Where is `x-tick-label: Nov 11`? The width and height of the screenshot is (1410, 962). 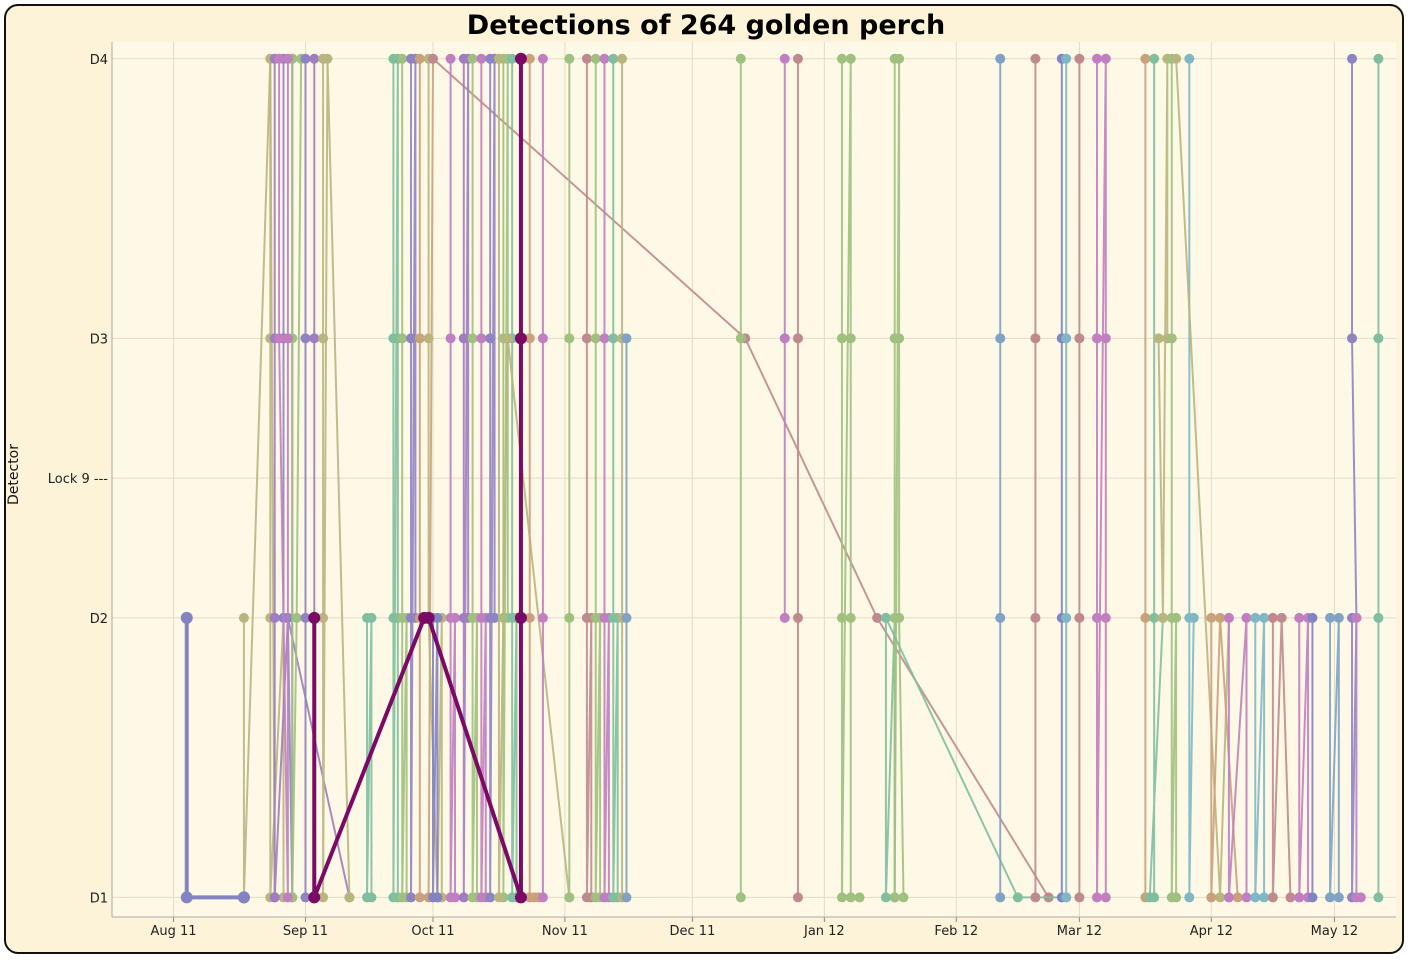 x-tick-label: Nov 11 is located at coordinates (565, 931).